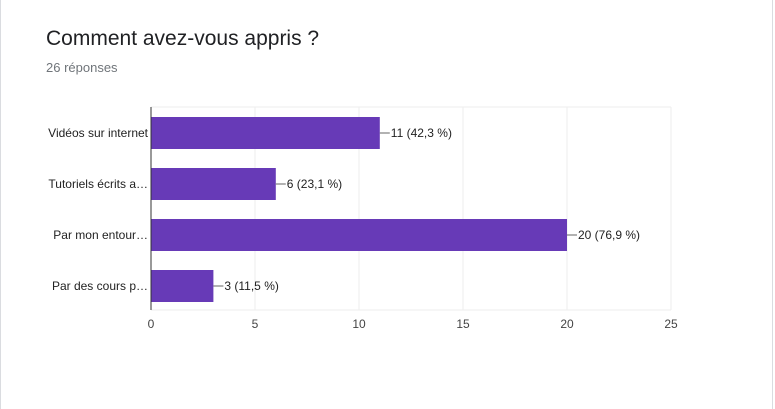  What do you see at coordinates (671, 324) in the screenshot?
I see `x-tick-label: 25` at bounding box center [671, 324].